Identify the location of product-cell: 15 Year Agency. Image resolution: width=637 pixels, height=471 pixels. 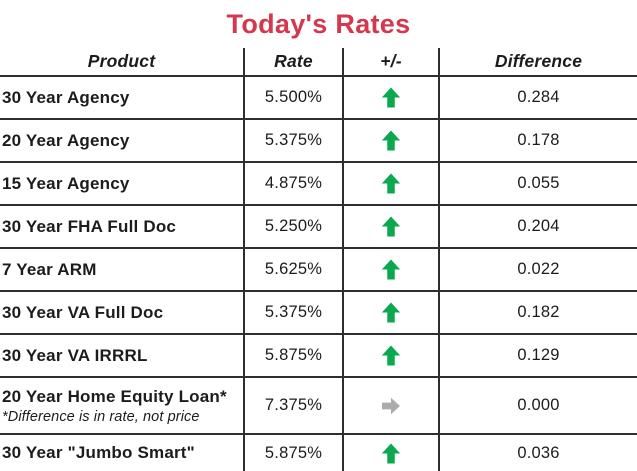
(66, 183).